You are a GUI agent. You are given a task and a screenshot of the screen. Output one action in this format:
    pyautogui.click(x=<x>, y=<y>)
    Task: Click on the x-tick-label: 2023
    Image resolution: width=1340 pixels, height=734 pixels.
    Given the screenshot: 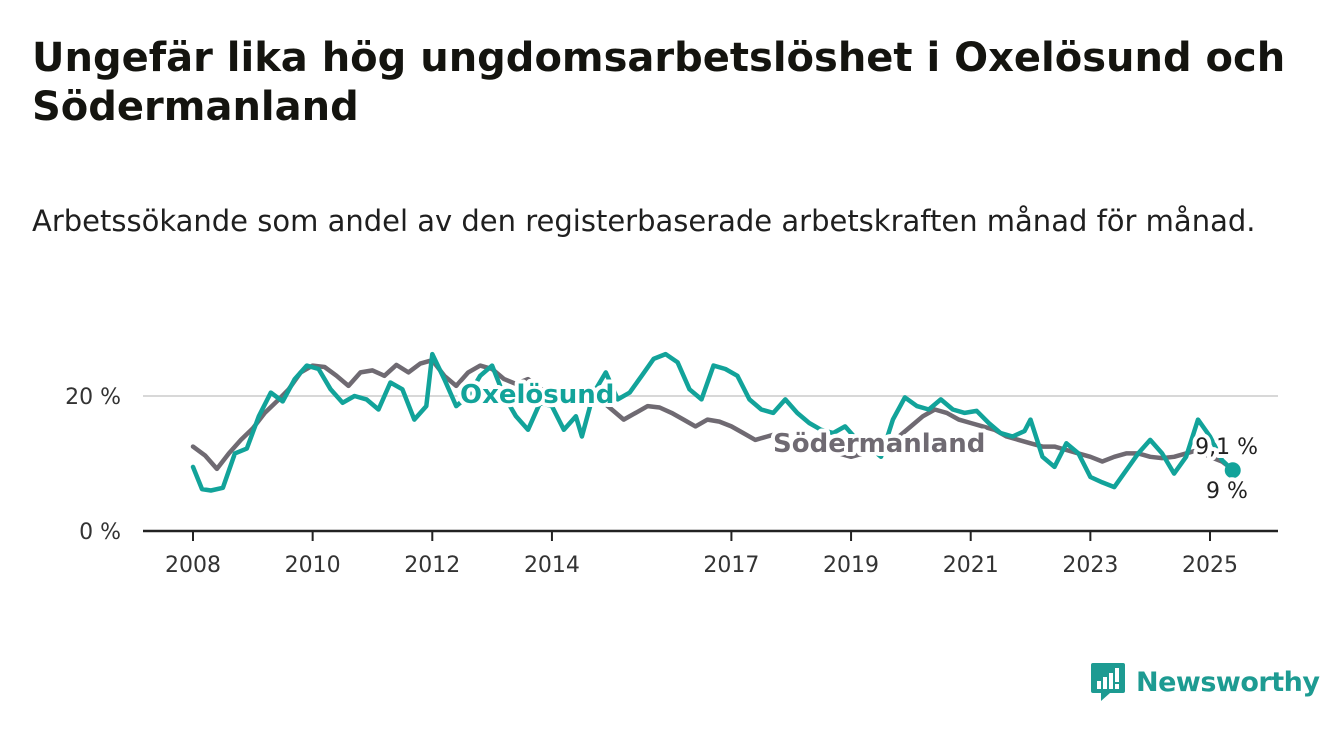 What is the action you would take?
    pyautogui.click(x=1090, y=565)
    